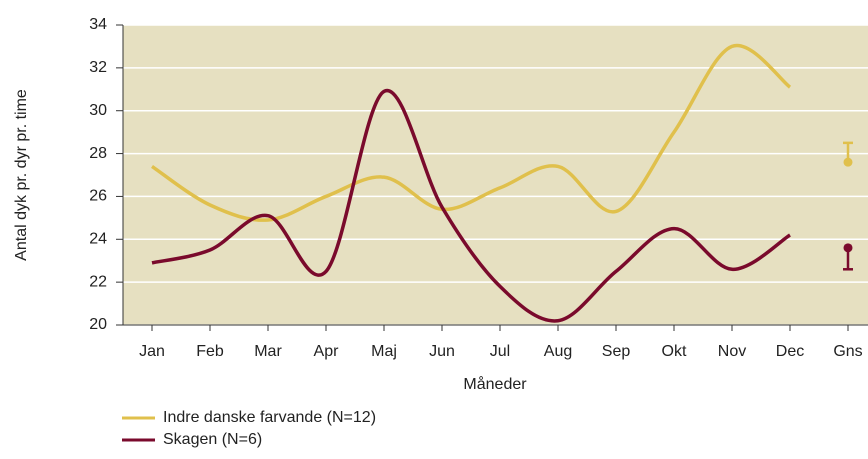  Describe the element at coordinates (21, 175) in the screenshot. I see `y-axis-label: Antal dyk pr. dyr pr. time` at that location.